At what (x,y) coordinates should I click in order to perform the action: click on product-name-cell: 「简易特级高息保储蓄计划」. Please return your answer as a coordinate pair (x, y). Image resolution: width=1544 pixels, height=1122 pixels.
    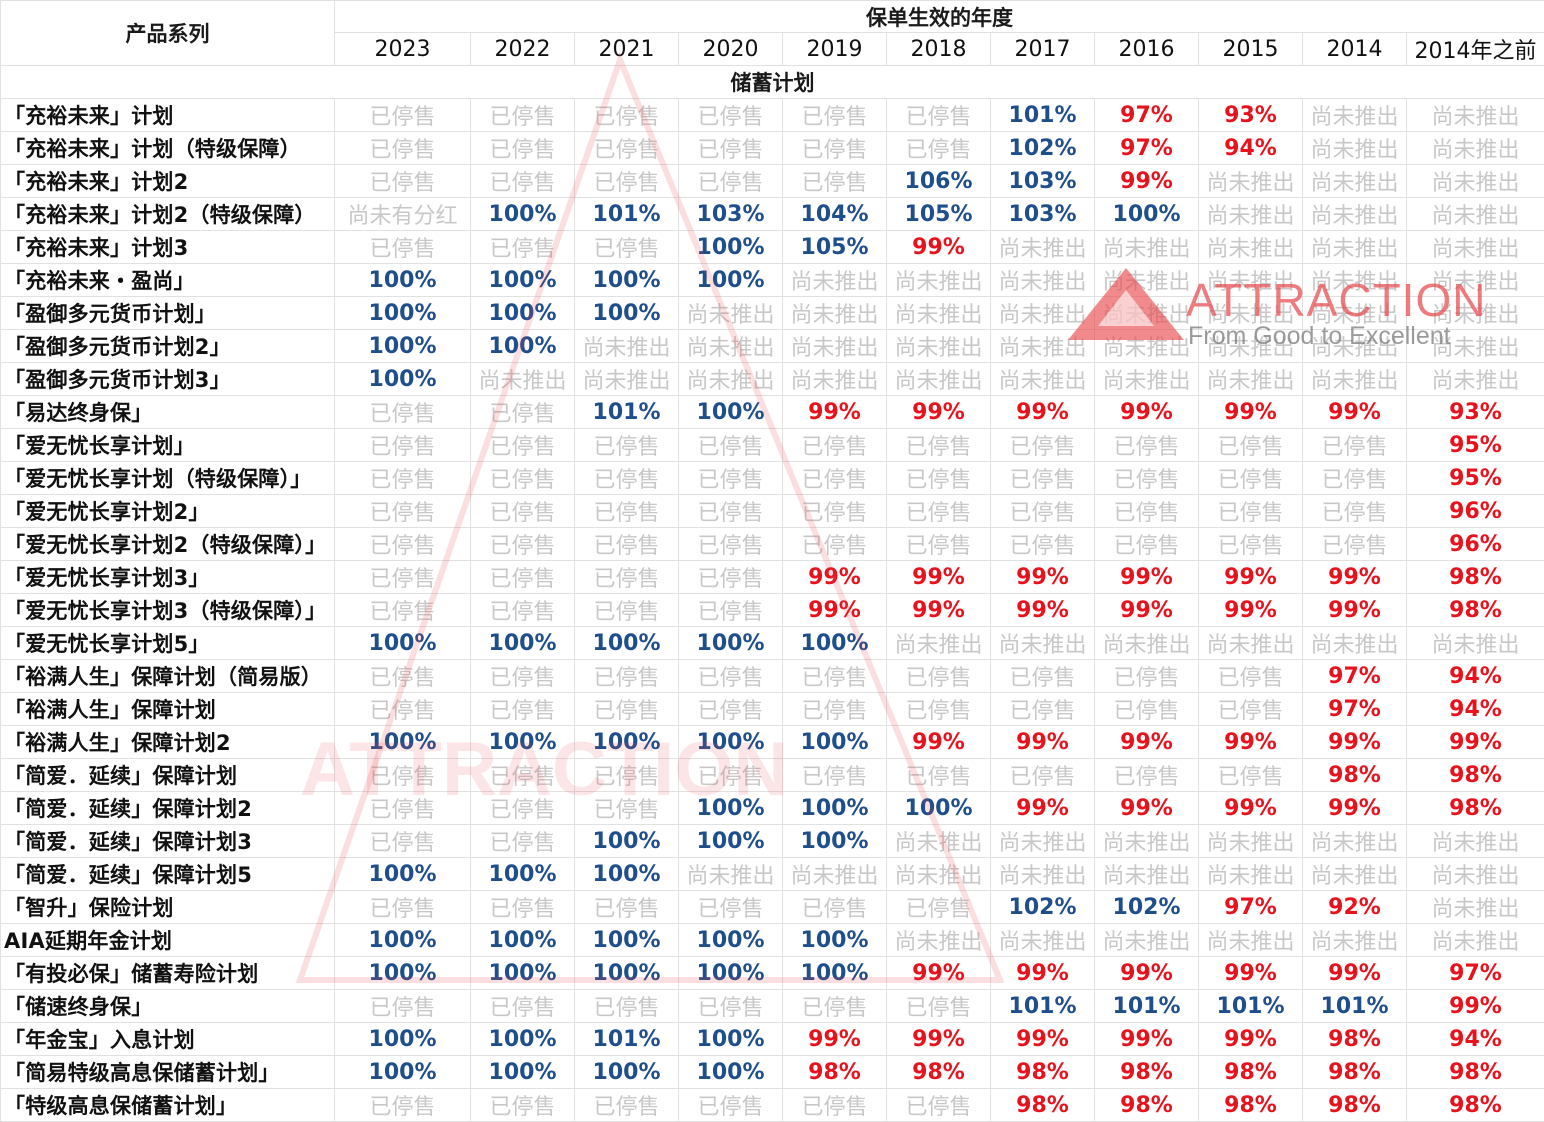
    Looking at the image, I should click on (167, 1072).